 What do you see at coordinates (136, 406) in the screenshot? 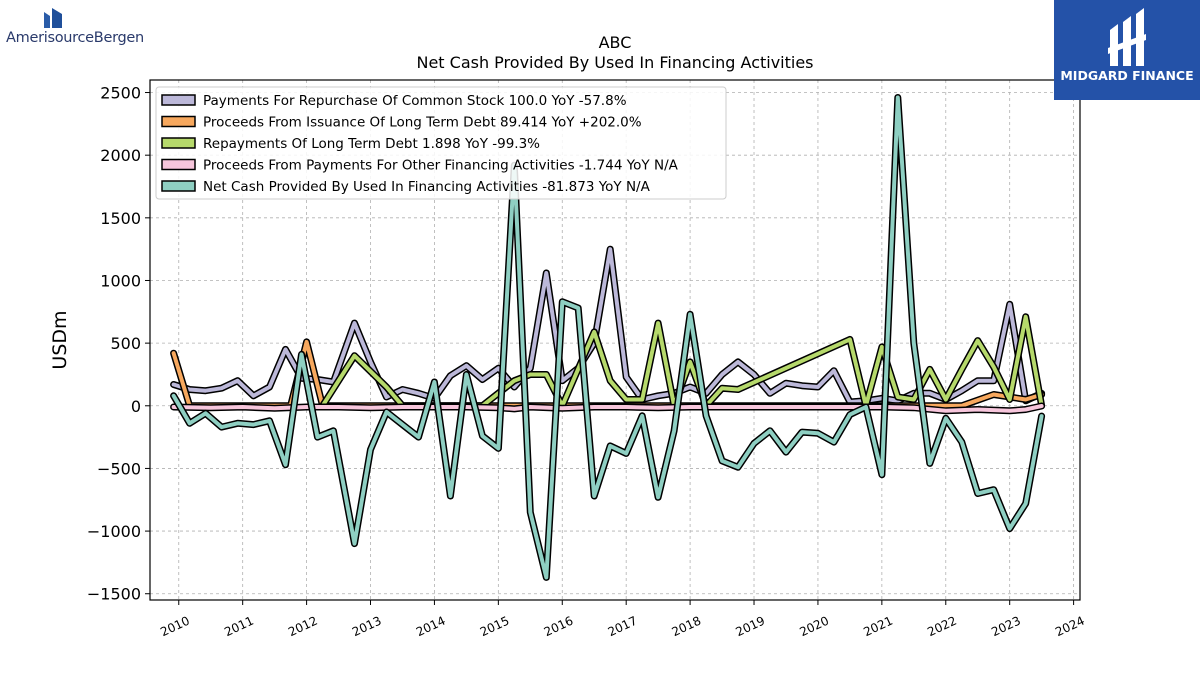
I see `y-tick-label: 0` at bounding box center [136, 406].